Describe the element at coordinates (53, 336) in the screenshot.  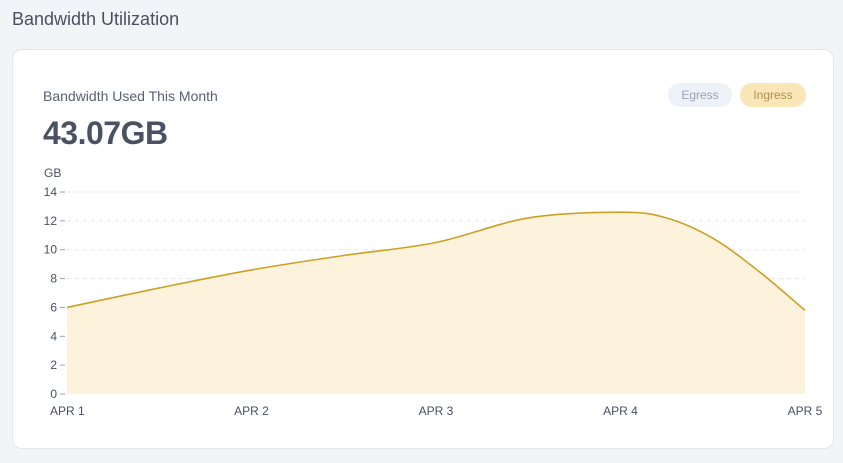
I see `y-tick-label: 4` at that location.